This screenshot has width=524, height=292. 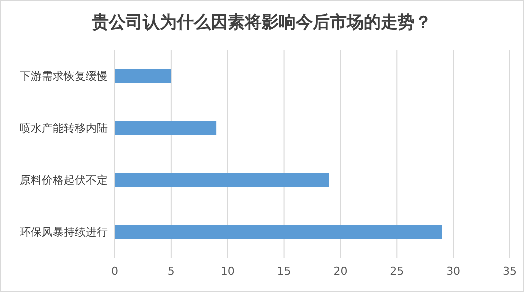 I want to click on y-tick-label: 环保风暴持续进行, so click(x=64, y=232).